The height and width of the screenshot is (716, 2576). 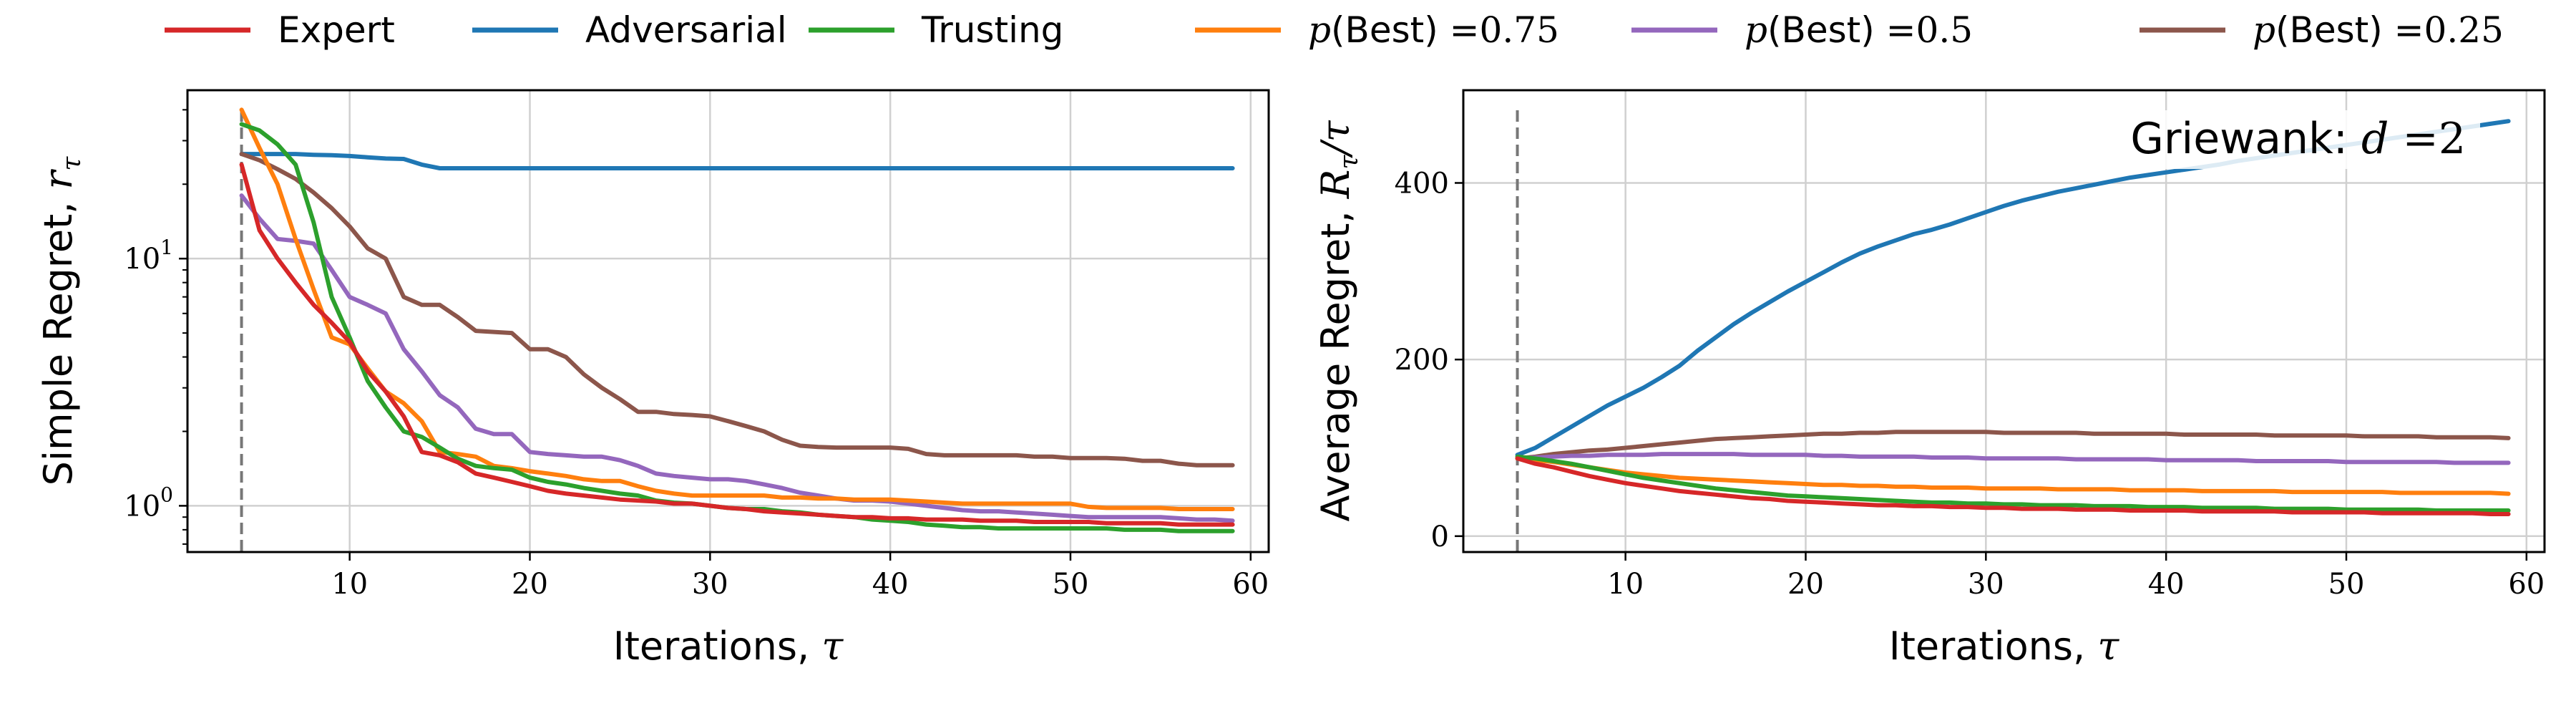 I want to click on annotation-box, so click(x=2301, y=139).